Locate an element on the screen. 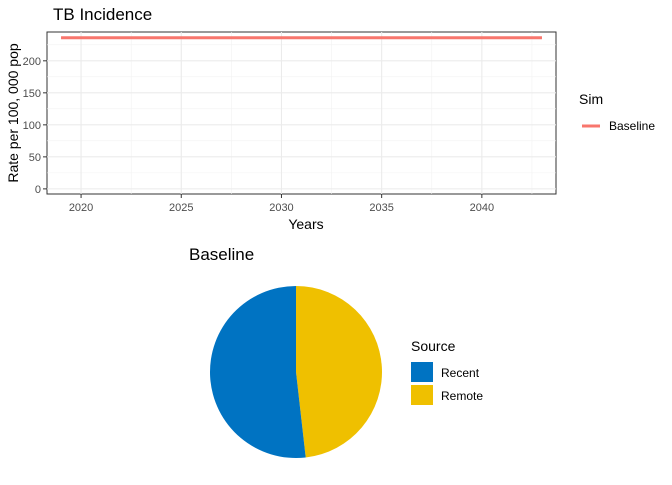 The image size is (672, 485). x-tick-label: 2020 is located at coordinates (81, 208).